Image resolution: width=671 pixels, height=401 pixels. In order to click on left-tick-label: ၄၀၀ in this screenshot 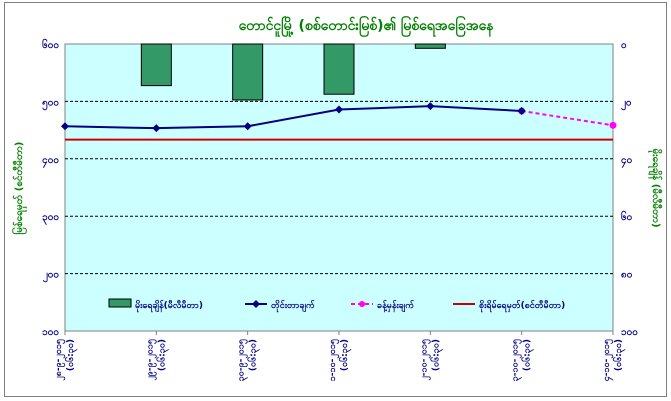, I will do `click(50, 162)`.